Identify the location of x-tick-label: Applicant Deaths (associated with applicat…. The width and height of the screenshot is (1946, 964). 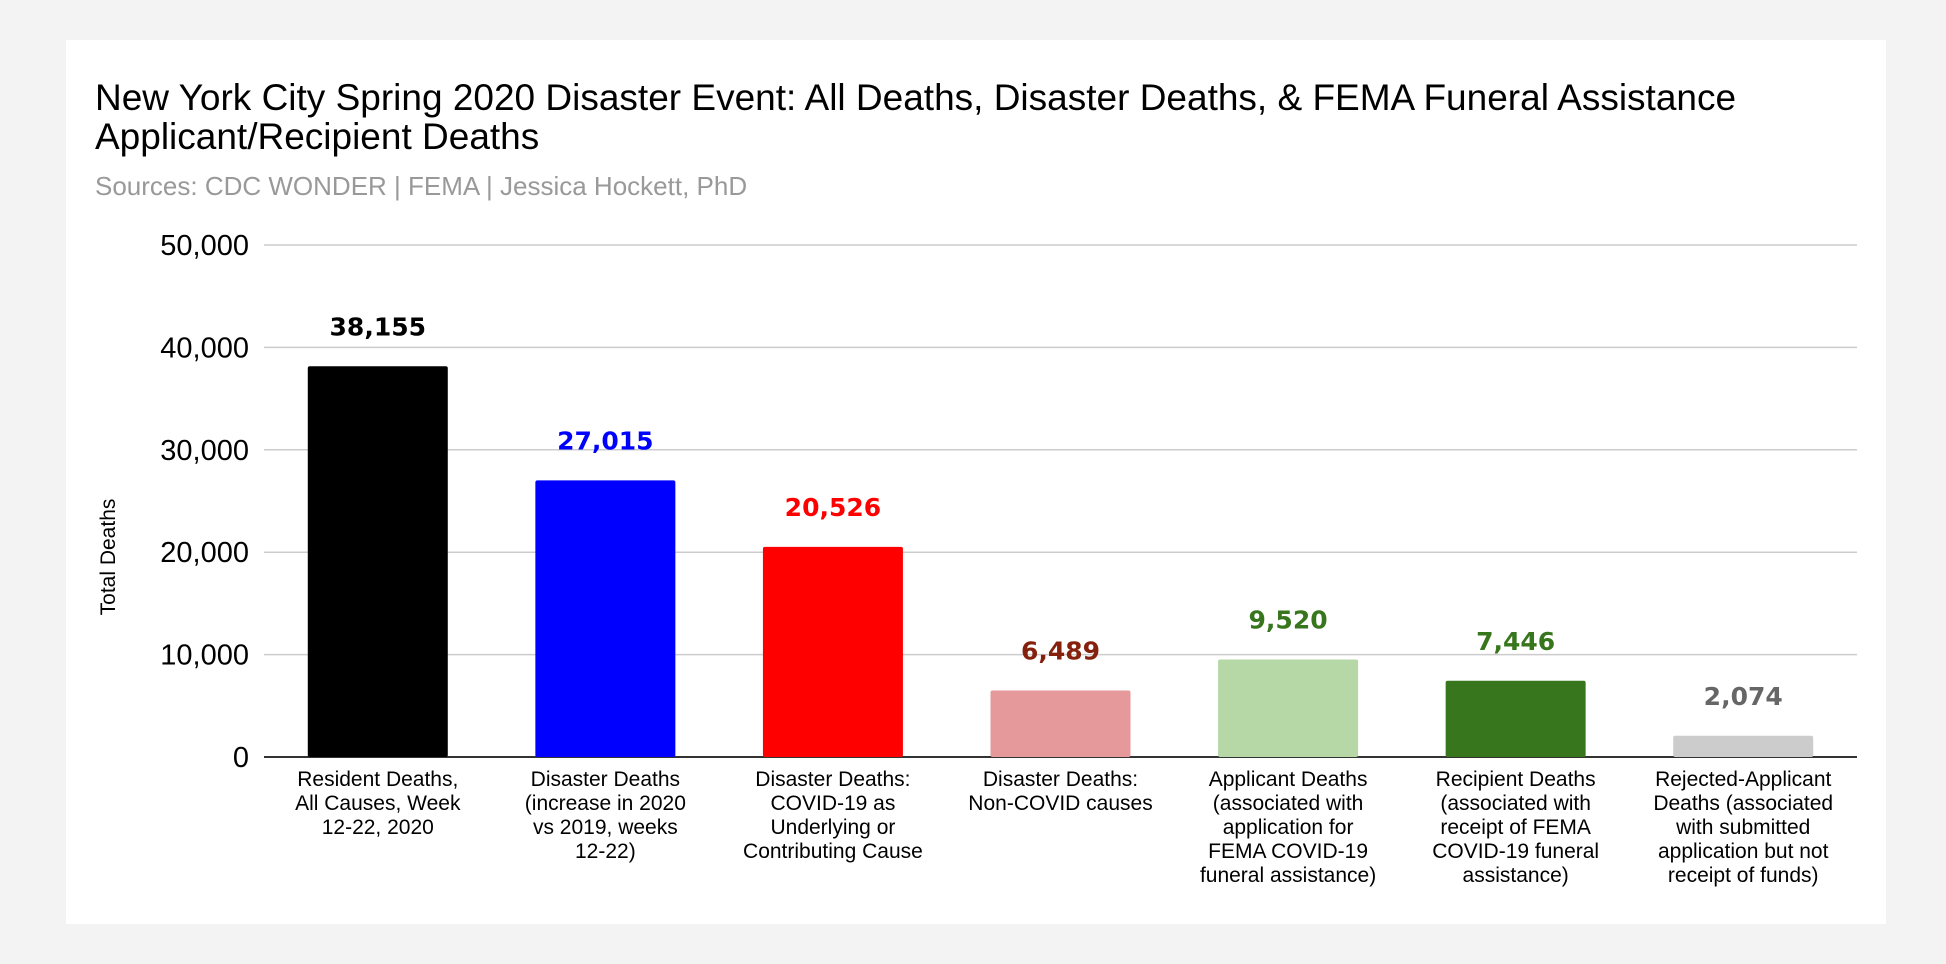
(1288, 827).